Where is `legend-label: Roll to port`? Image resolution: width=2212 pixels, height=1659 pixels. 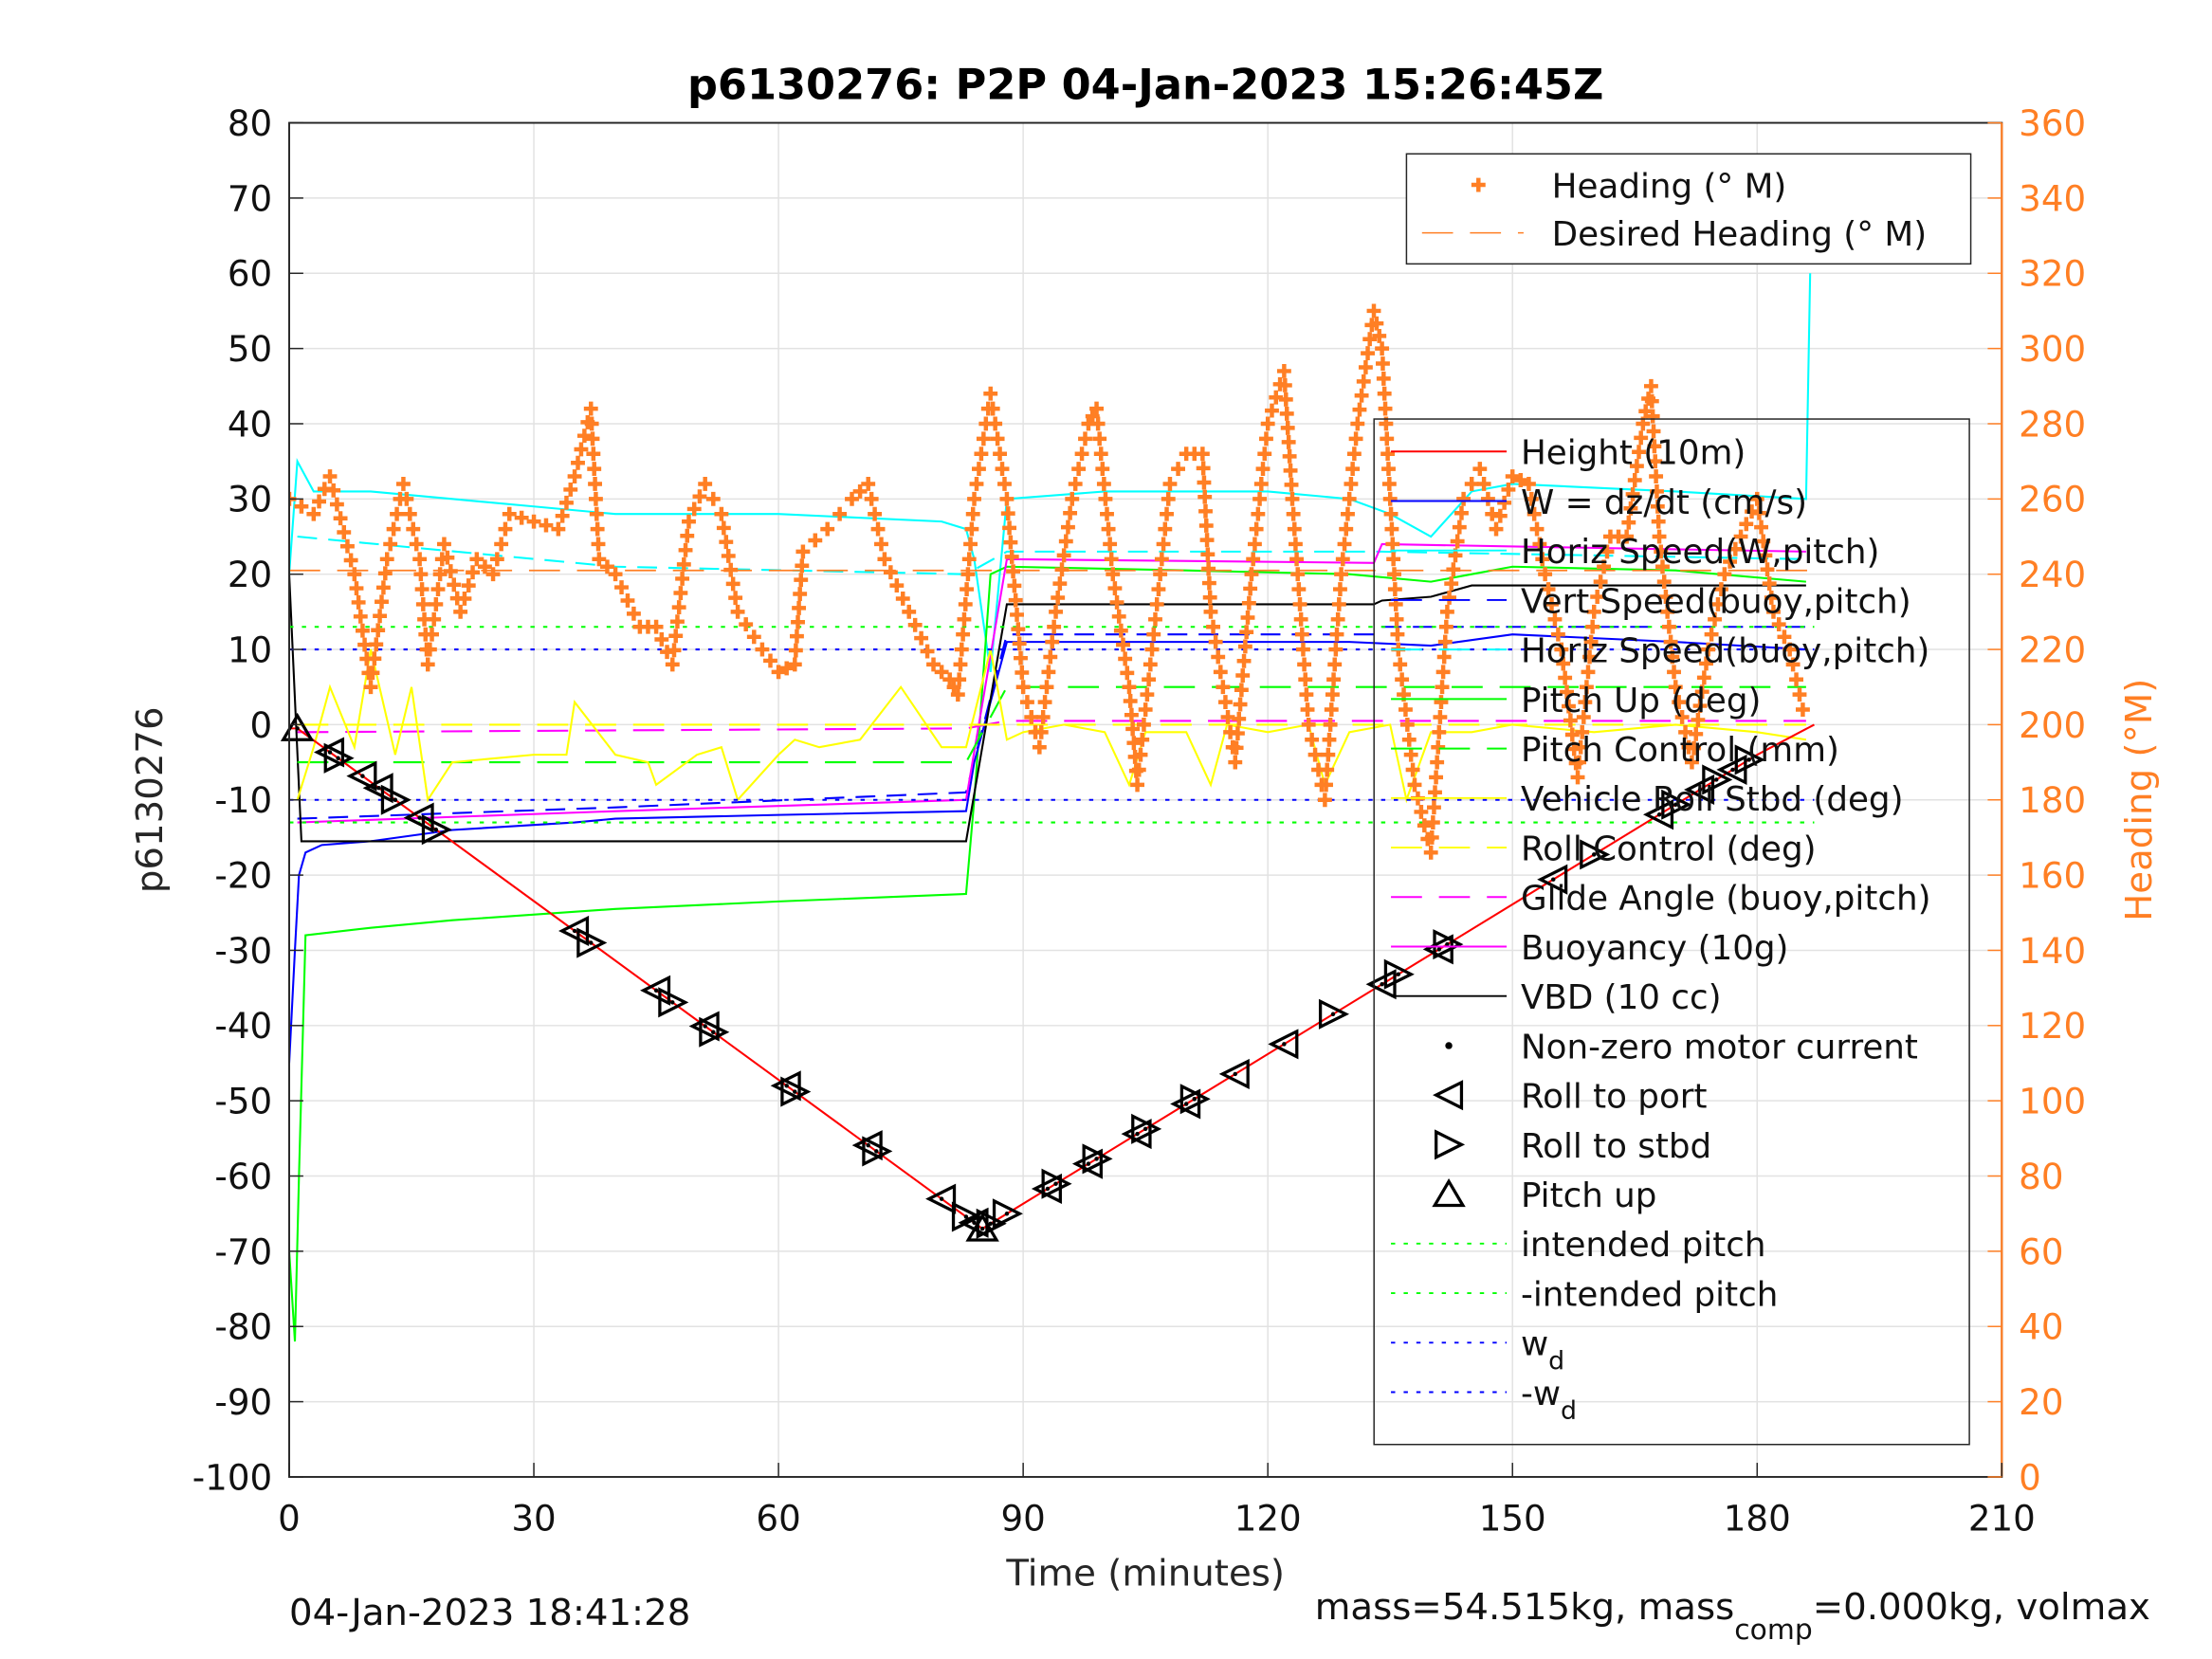 legend-label: Roll to port is located at coordinates (1614, 1097).